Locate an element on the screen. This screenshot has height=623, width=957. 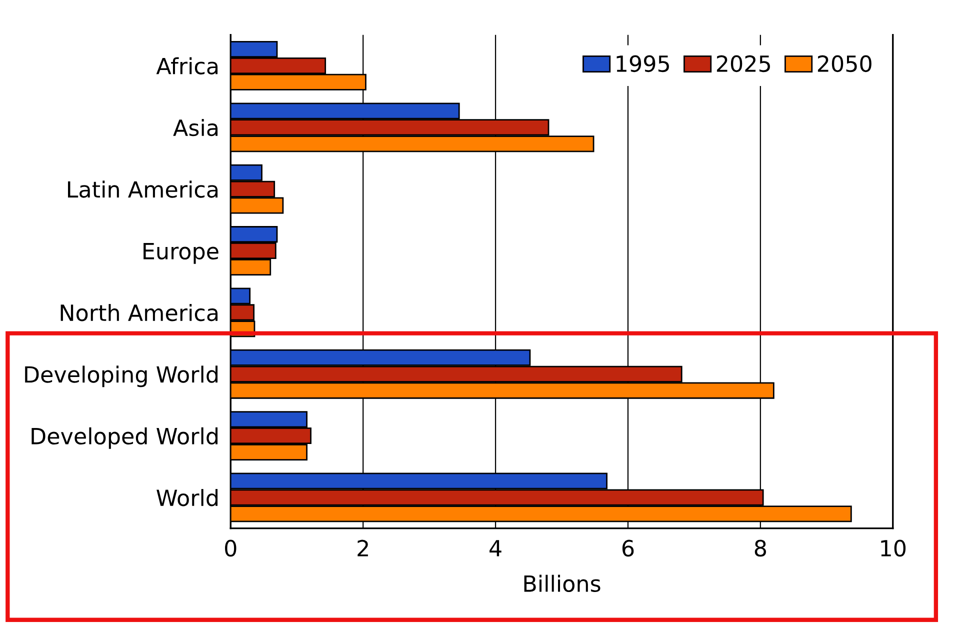
x-tick-label: 8 is located at coordinates (760, 548).